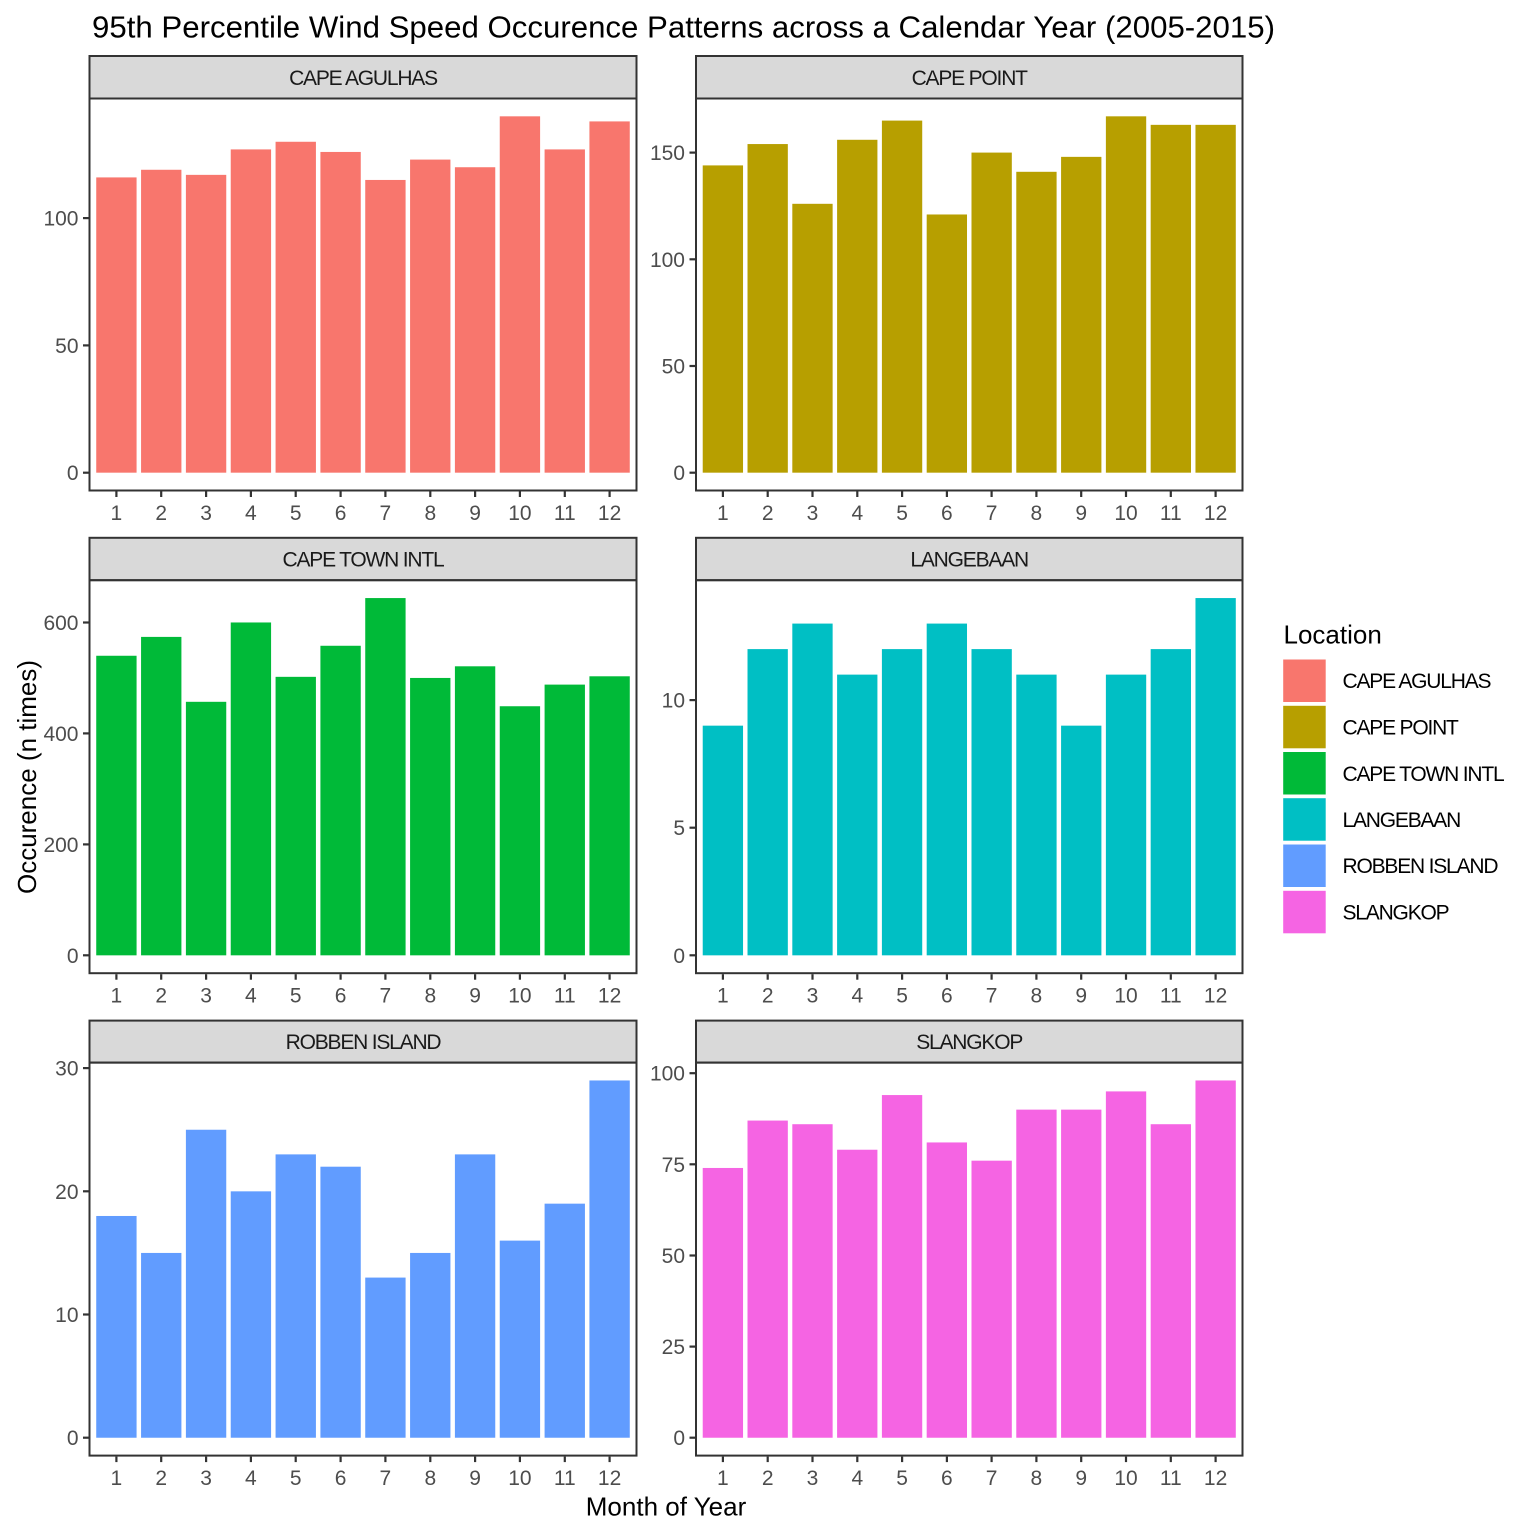  What do you see at coordinates (666, 1507) in the screenshot?
I see `svg-text: Month of Year` at bounding box center [666, 1507].